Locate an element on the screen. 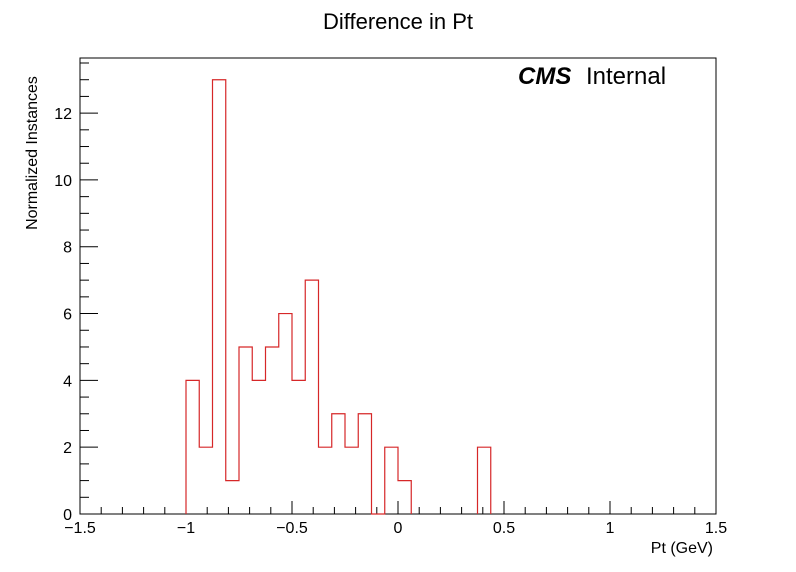  x-tick-label: 1.5 is located at coordinates (716, 528).